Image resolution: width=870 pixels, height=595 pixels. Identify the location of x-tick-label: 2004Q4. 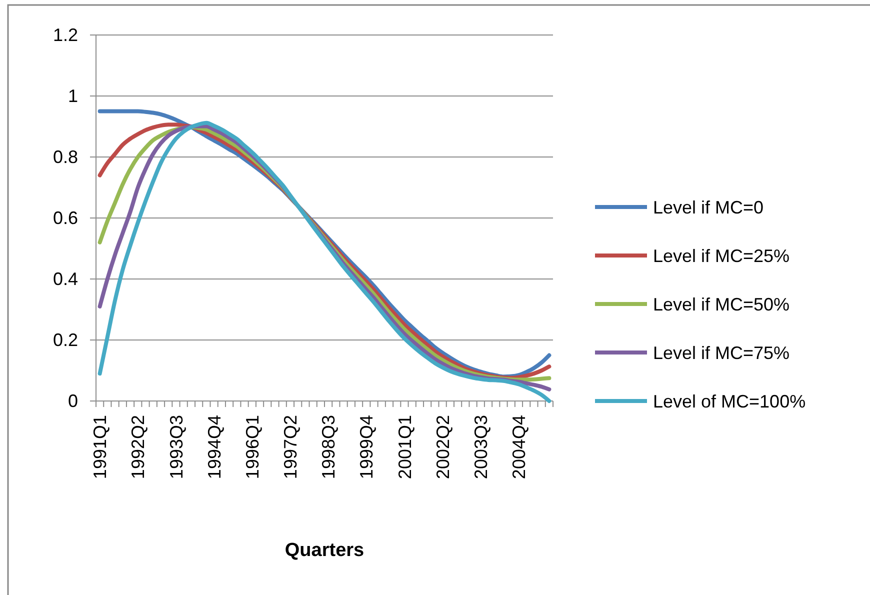
(519, 447).